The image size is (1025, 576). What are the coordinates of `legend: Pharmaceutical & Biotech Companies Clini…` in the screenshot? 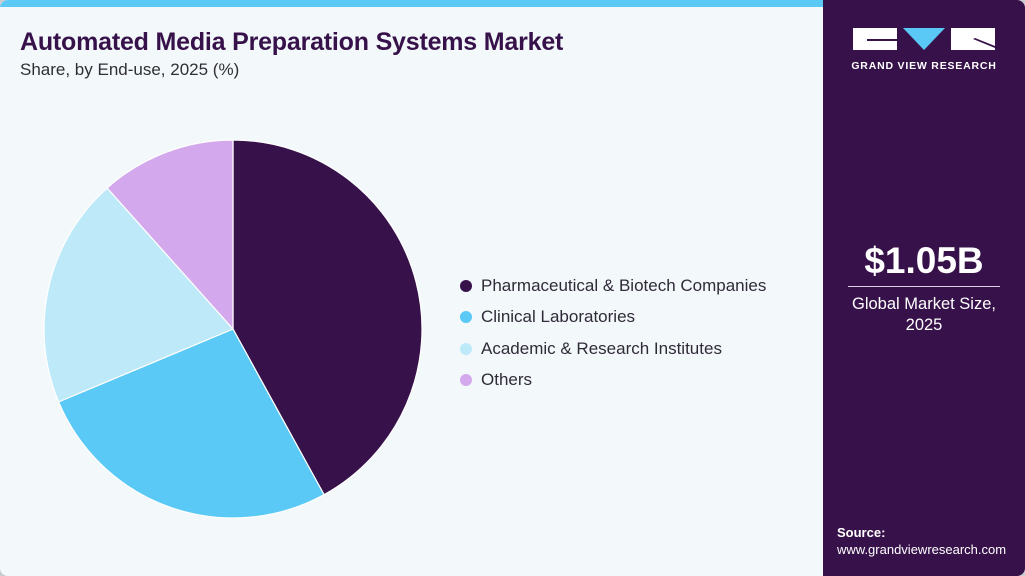 It's located at (613, 333).